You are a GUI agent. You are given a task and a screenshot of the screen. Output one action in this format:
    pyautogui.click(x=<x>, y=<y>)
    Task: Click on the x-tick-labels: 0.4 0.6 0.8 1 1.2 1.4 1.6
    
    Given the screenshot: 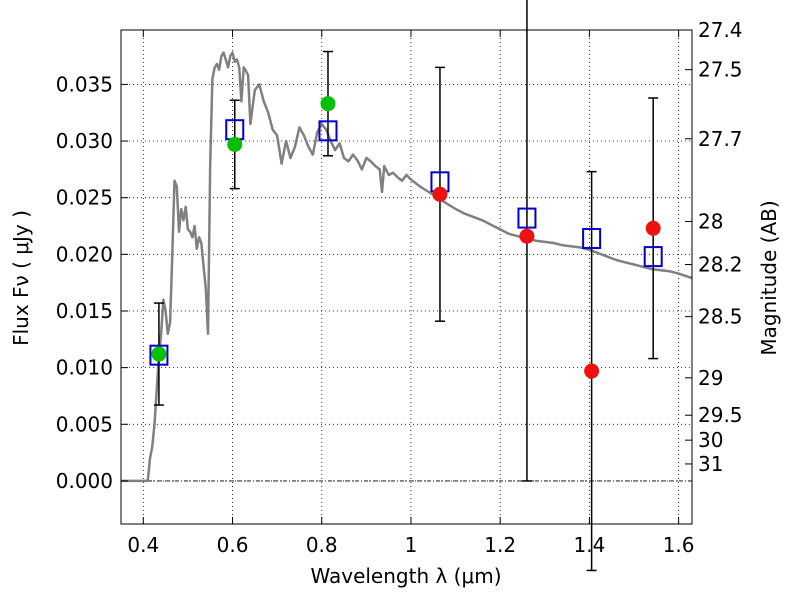 What is the action you would take?
    pyautogui.click(x=410, y=545)
    